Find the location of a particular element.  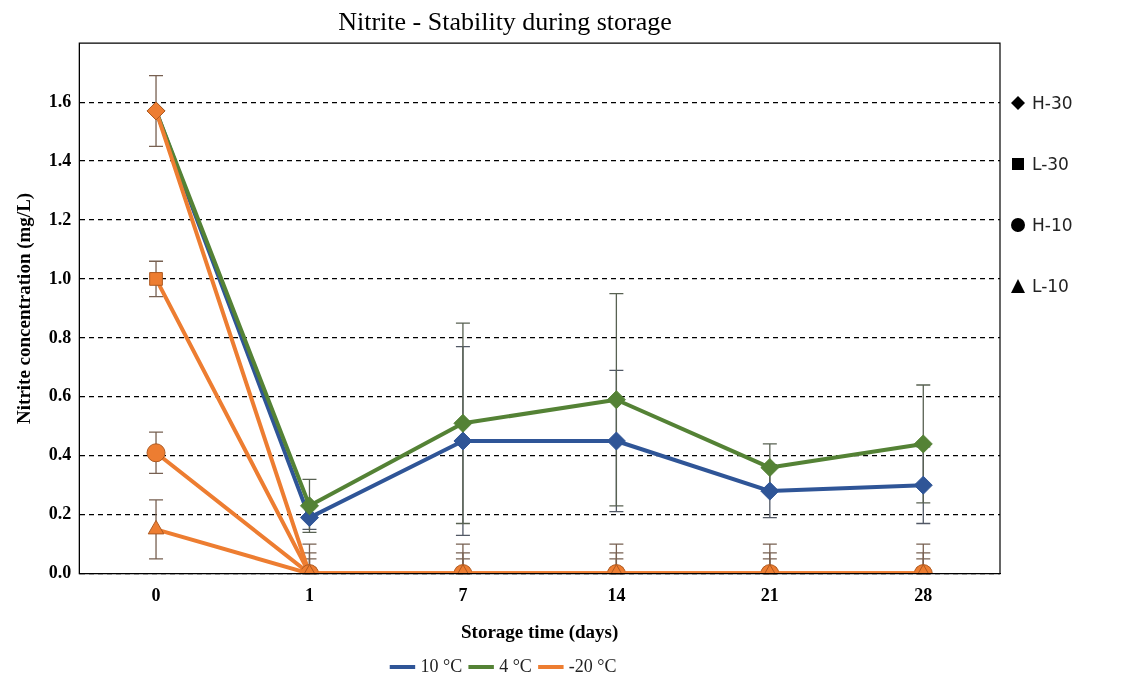

y-tick-label: 1.6 is located at coordinates (60, 100).